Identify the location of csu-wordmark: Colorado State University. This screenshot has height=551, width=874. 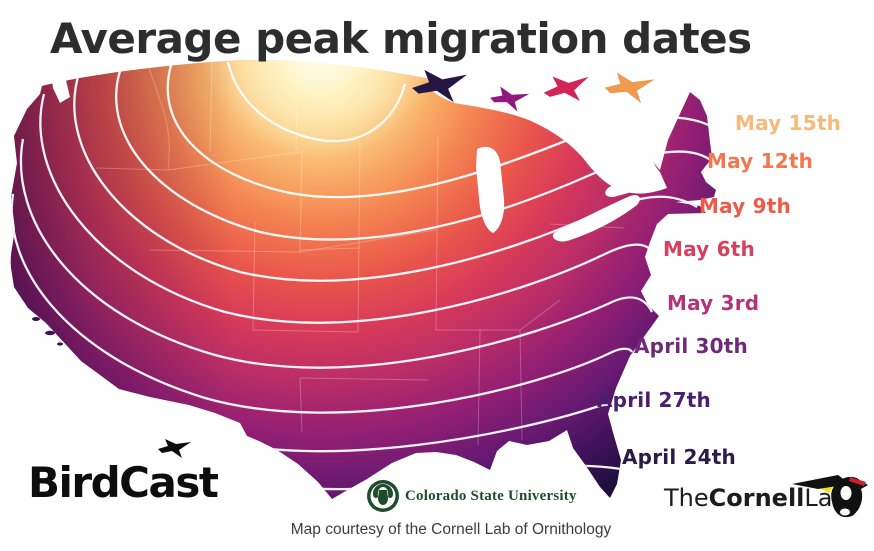
(491, 495).